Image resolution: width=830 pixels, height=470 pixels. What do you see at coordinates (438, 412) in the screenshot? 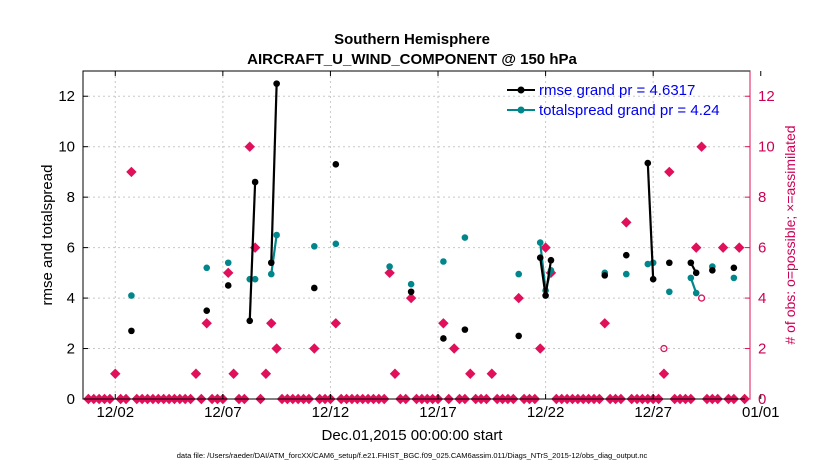
I see `x-tick-label: 12/17` at bounding box center [438, 412].